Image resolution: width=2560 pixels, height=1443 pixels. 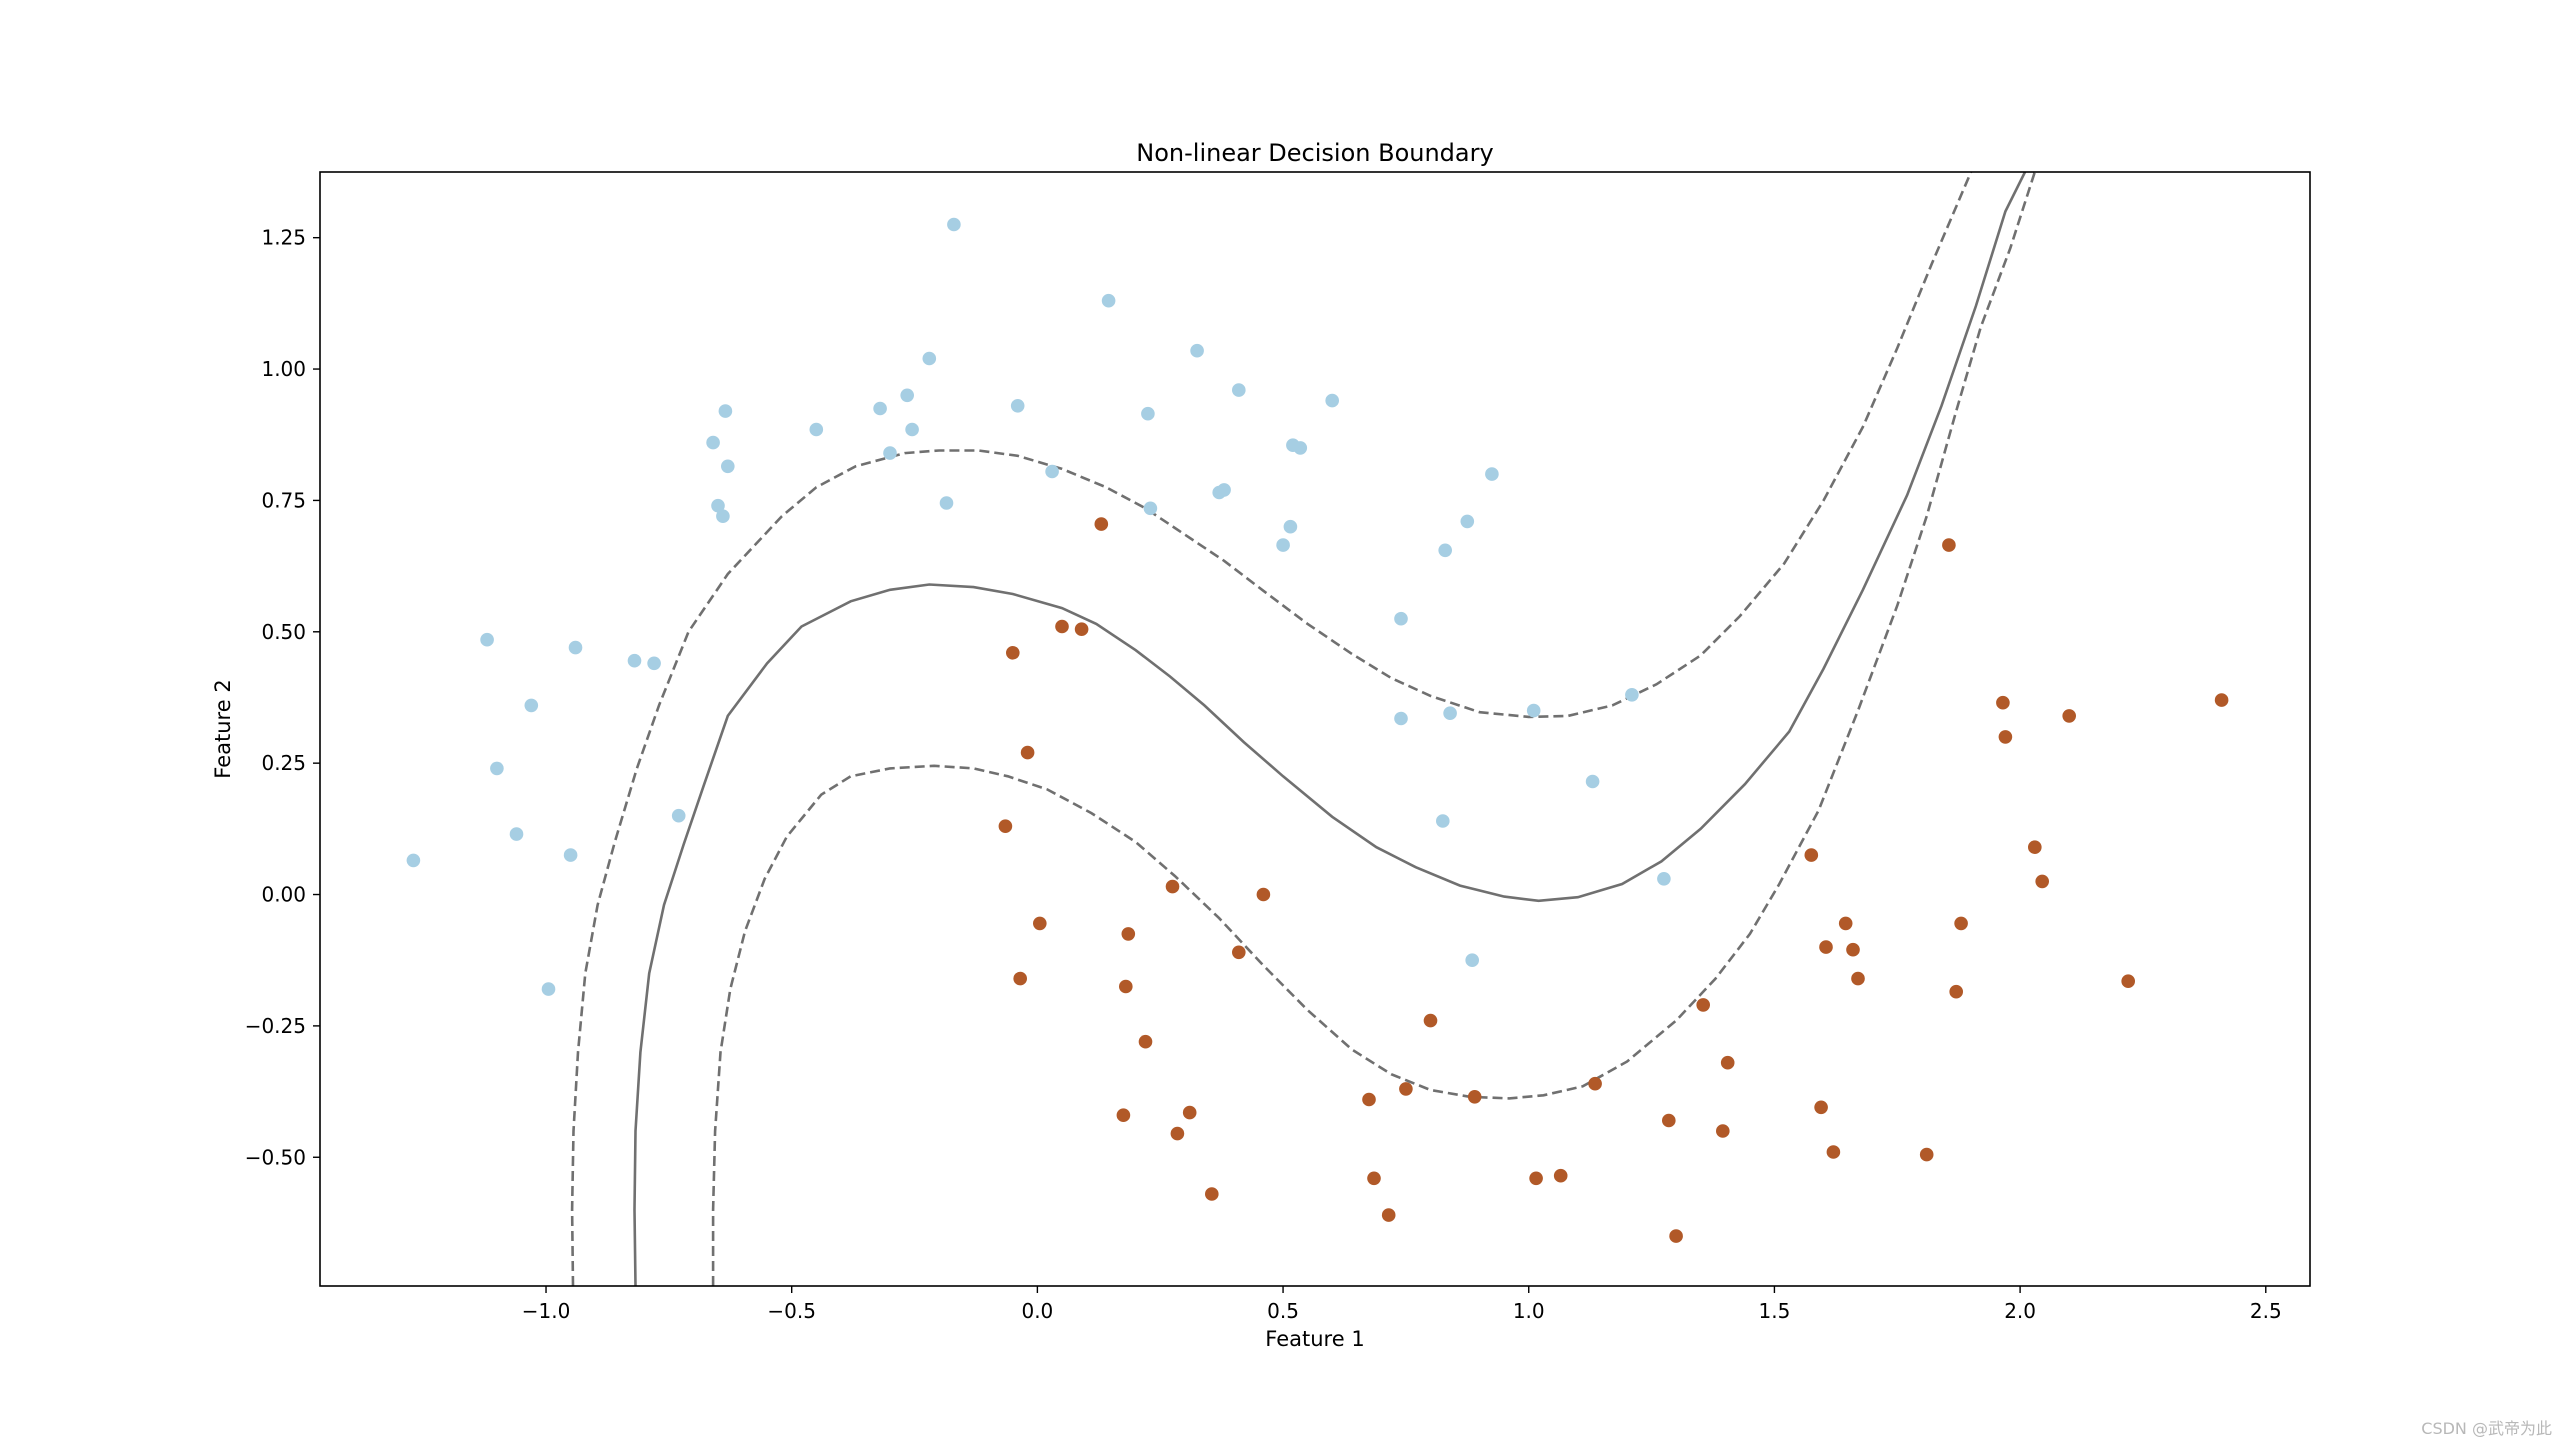 I want to click on x-axis: −1.0 −0.5 0.0 0.5 1.0 1.5 2.0 2.5, so click(x=1402, y=1304).